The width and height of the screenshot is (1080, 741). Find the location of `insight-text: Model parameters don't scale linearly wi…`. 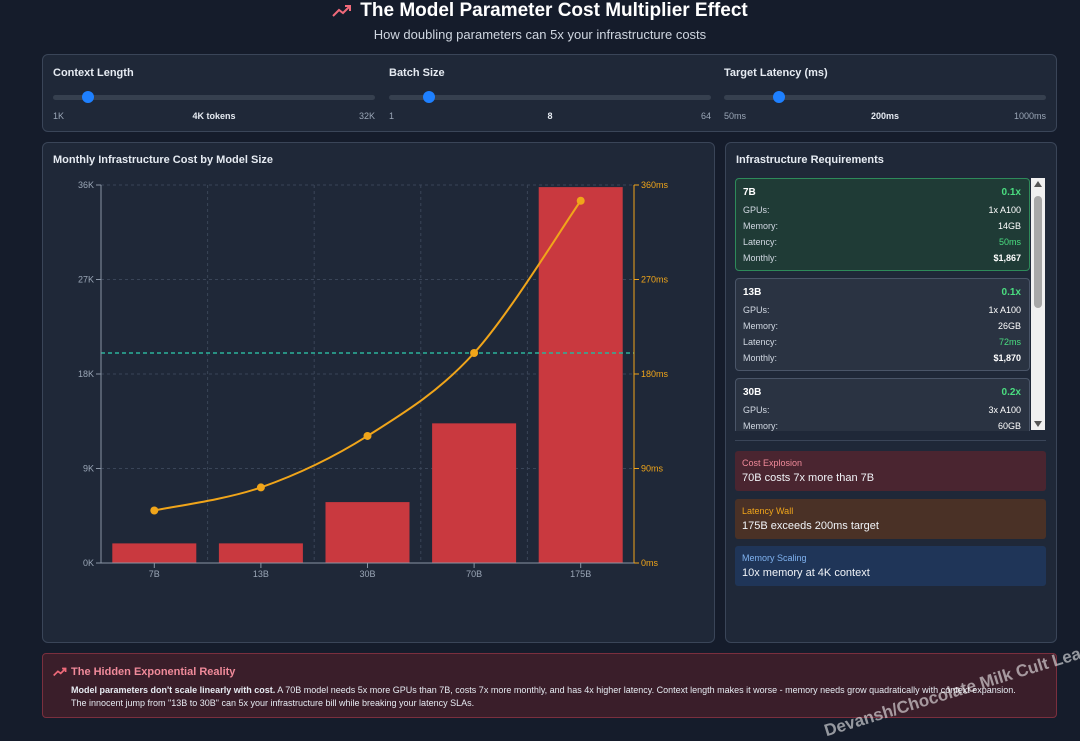

insight-text: Model parameters don't scale linearly wi… is located at coordinates (551, 697).